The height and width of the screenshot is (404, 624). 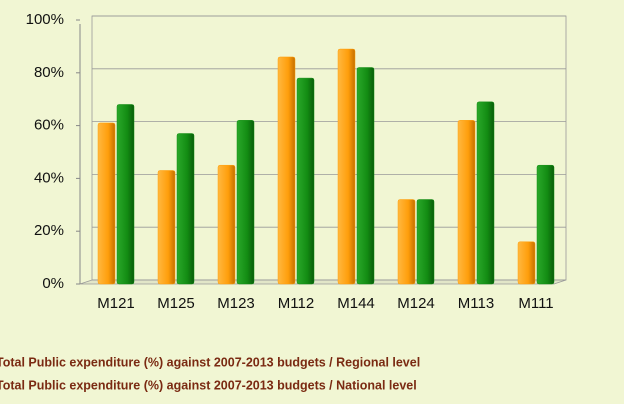 What do you see at coordinates (416, 303) in the screenshot?
I see `x-tick-label: M124` at bounding box center [416, 303].